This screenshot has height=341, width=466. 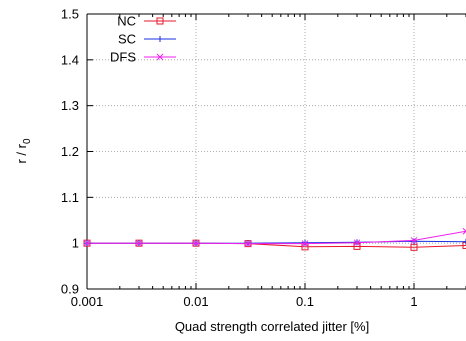 I want to click on y-tick-label: 1, so click(x=75, y=243).